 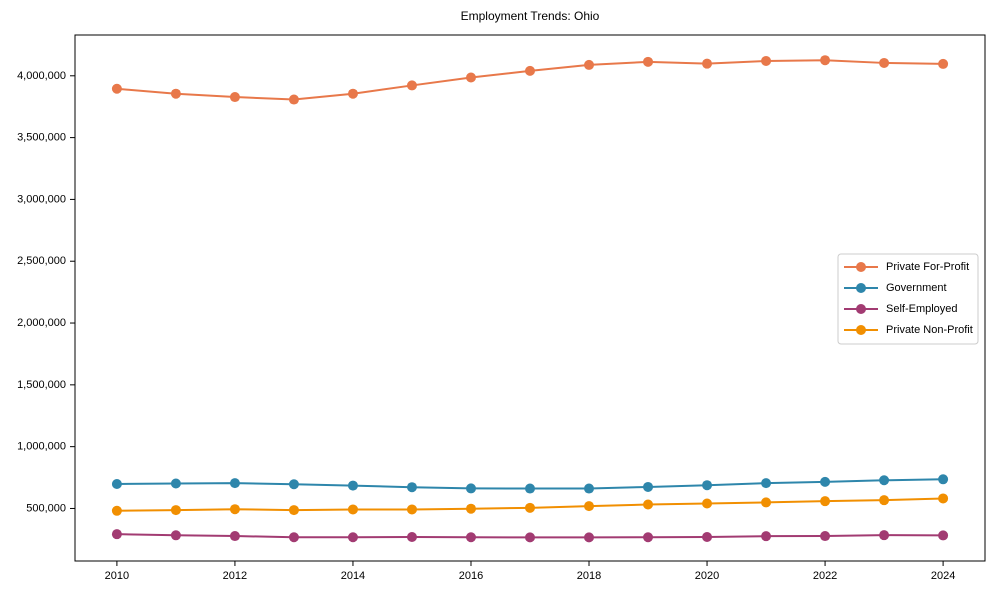 What do you see at coordinates (916, 288) in the screenshot?
I see `legend-label: Government` at bounding box center [916, 288].